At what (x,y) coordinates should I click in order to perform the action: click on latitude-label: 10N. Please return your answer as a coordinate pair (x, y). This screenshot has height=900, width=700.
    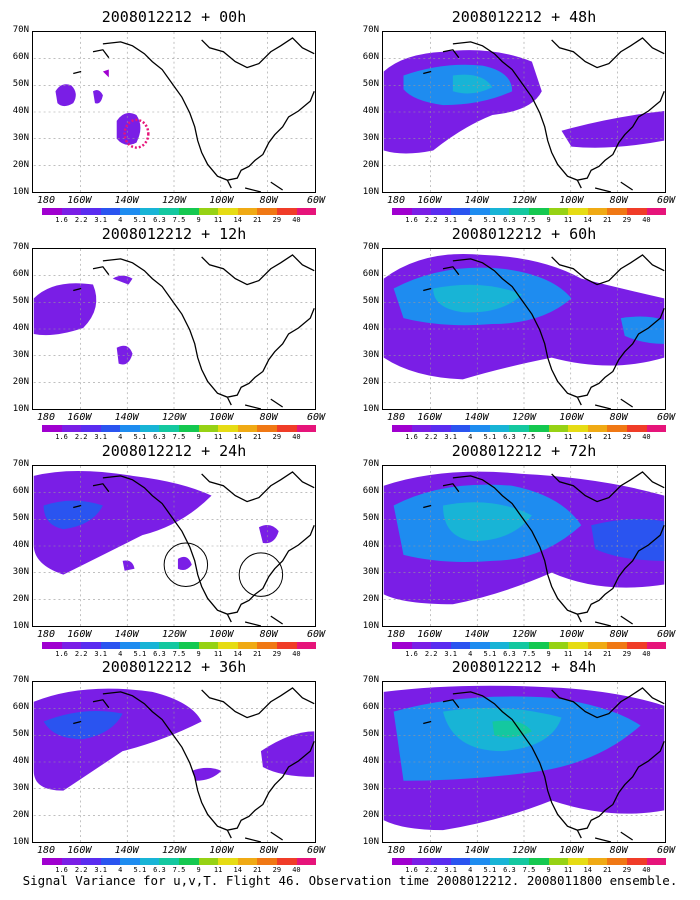
    Looking at the image, I should click on (370, 626).